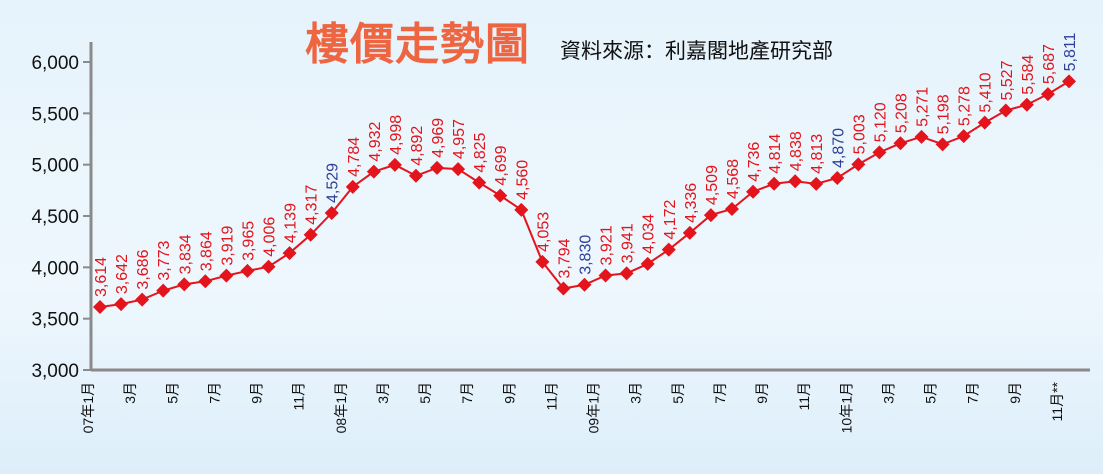 This screenshot has width=1103, height=474. What do you see at coordinates (522, 180) in the screenshot?
I see `data-label: 4,560` at bounding box center [522, 180].